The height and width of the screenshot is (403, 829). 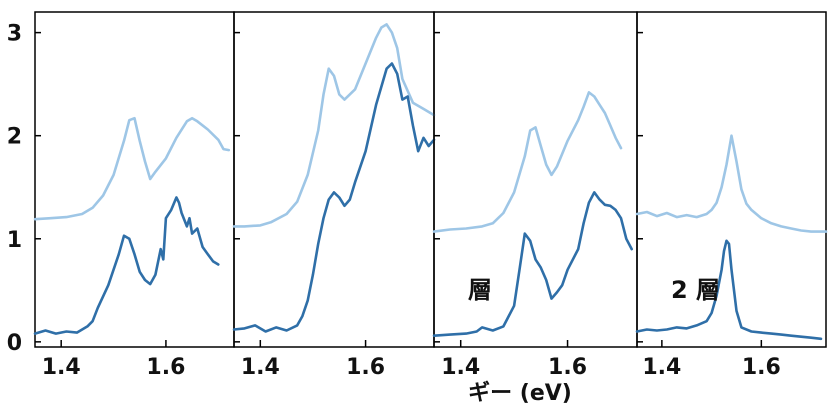 I want to click on x-axis-label: ギー (eV), so click(x=520, y=392).